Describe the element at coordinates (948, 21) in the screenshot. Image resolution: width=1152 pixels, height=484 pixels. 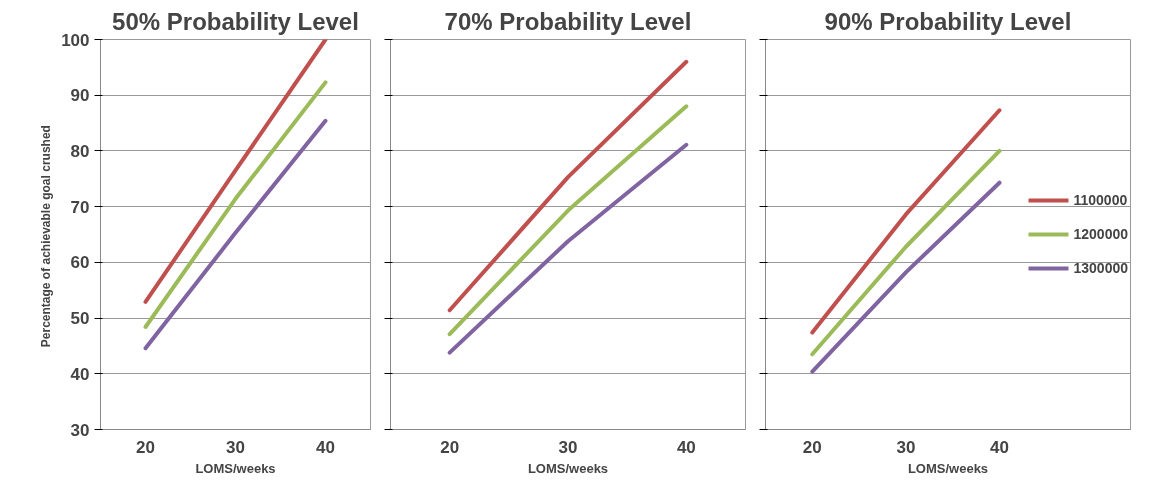
I see `chart-title: 90% Probability Level` at that location.